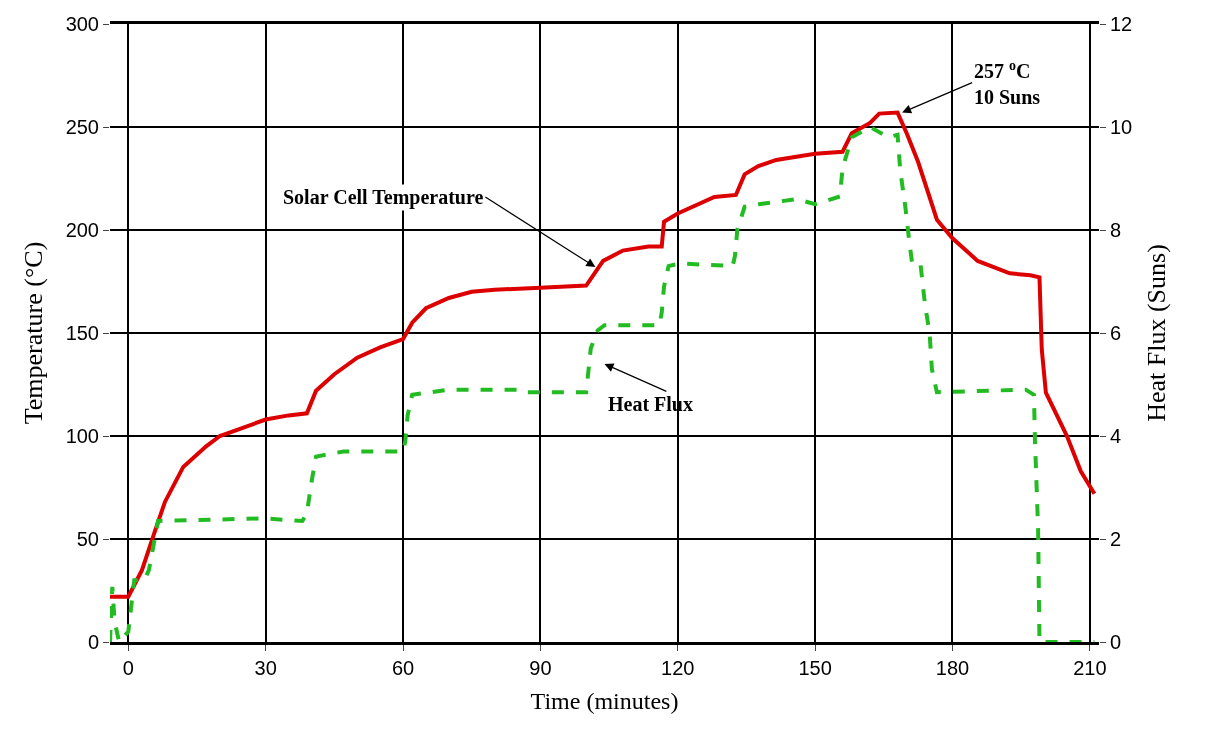 Image resolution: width=1209 pixels, height=742 pixels. I want to click on x-tick-label: 180, so click(952, 668).